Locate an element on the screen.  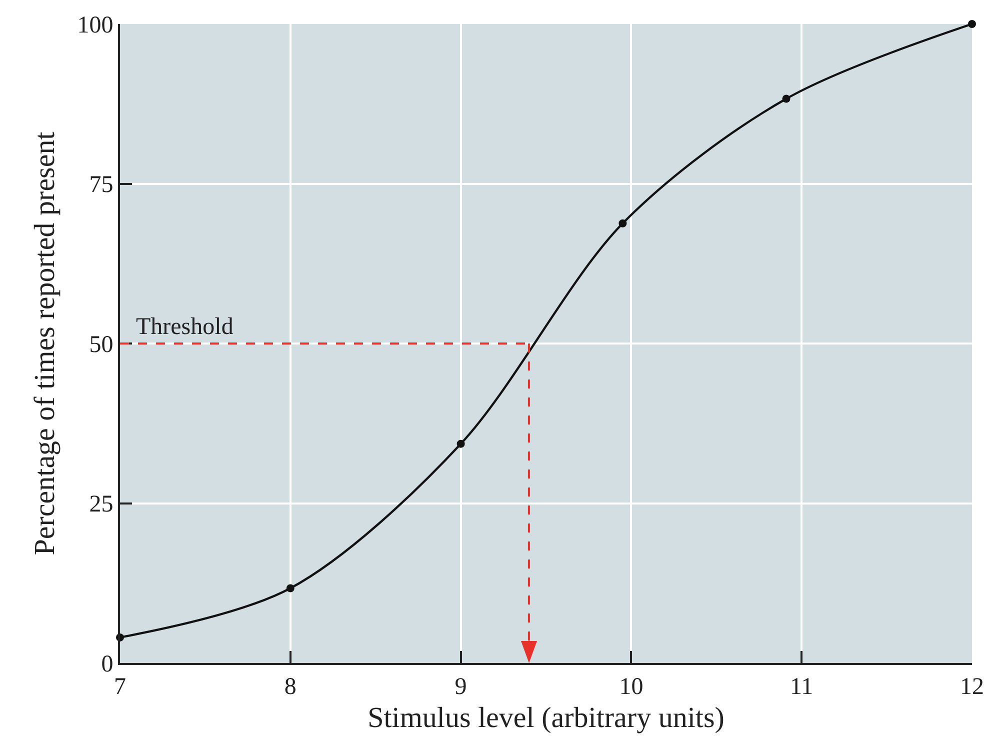
x-tick-label: 11 is located at coordinates (802, 687).